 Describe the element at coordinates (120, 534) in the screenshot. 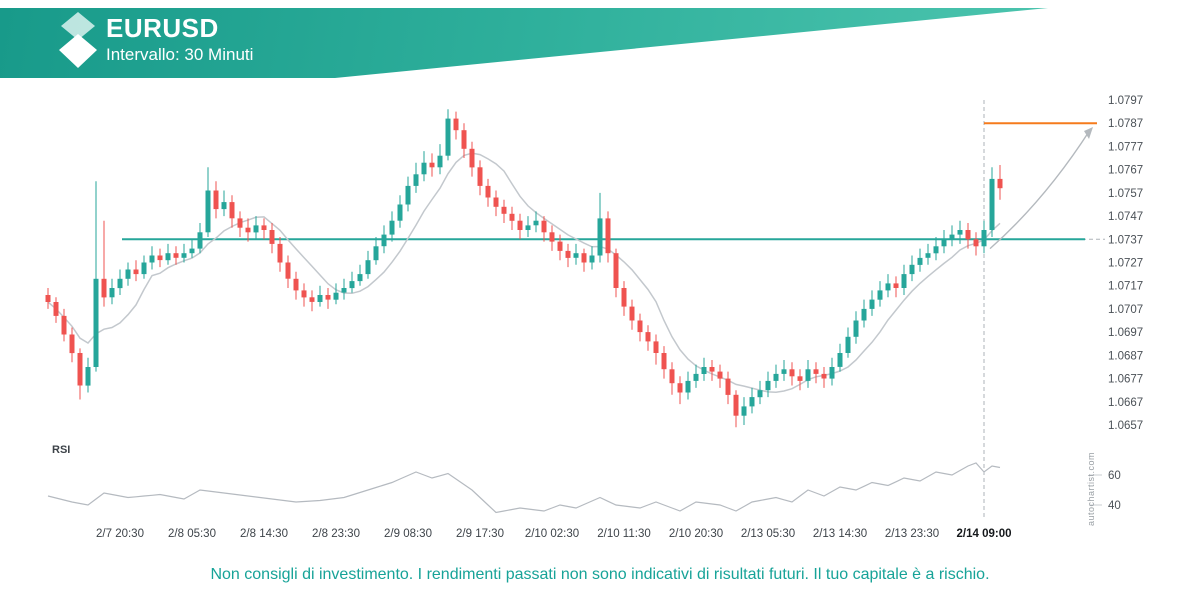

I see `time-axis-label: 2/7 20:30` at that location.